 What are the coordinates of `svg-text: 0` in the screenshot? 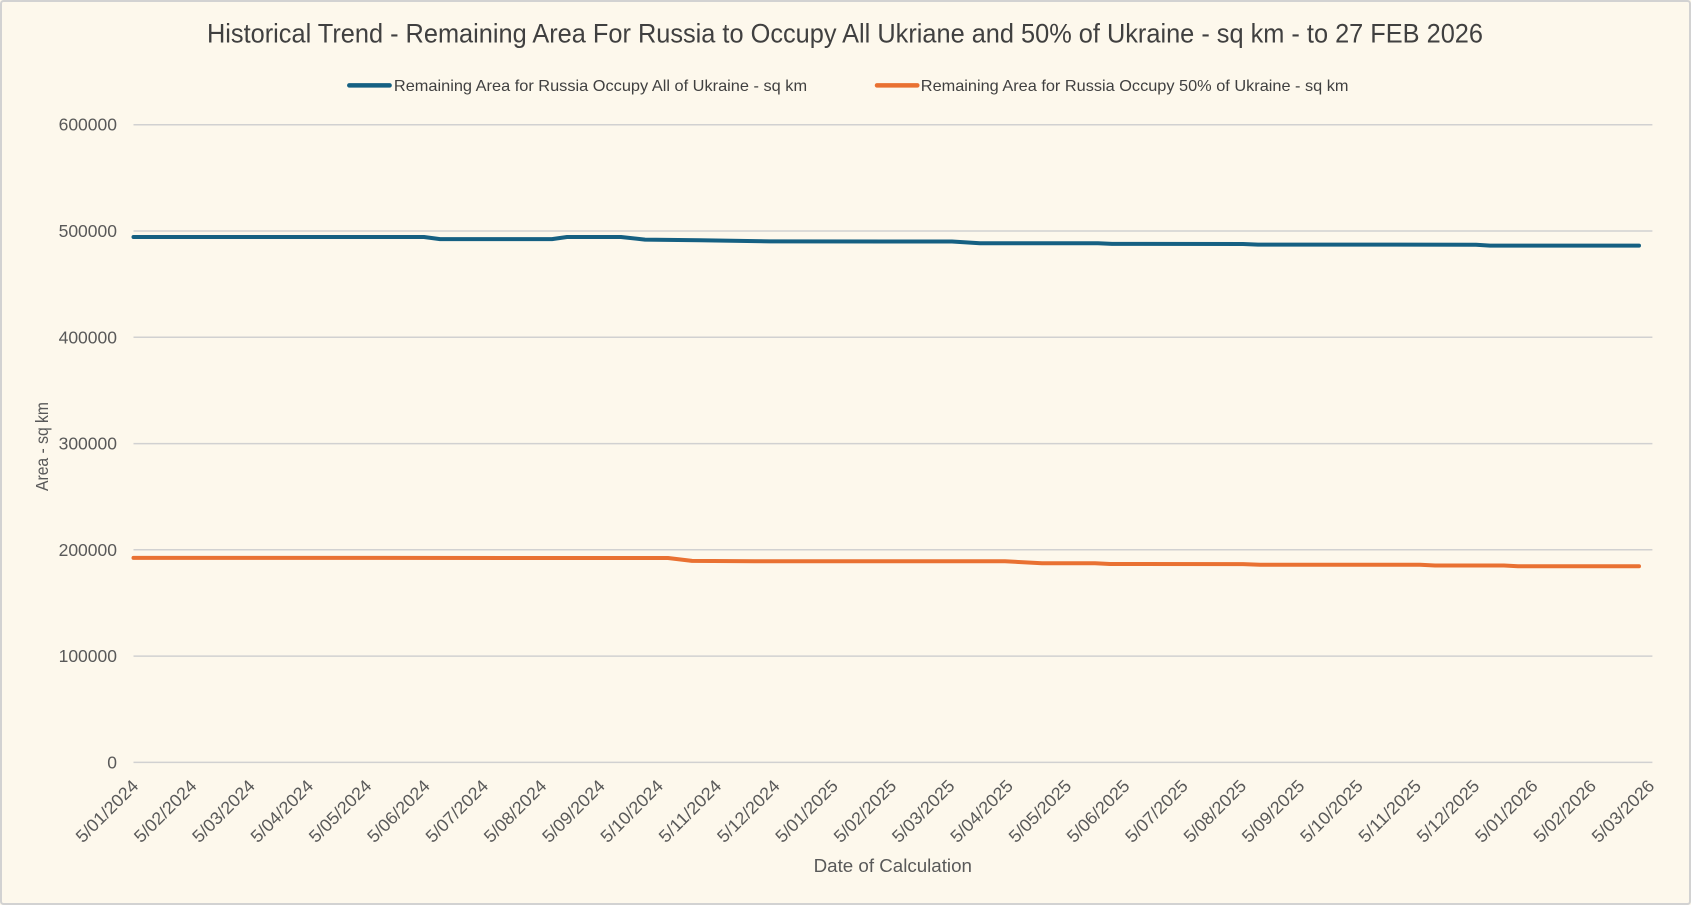 It's located at (112, 762).